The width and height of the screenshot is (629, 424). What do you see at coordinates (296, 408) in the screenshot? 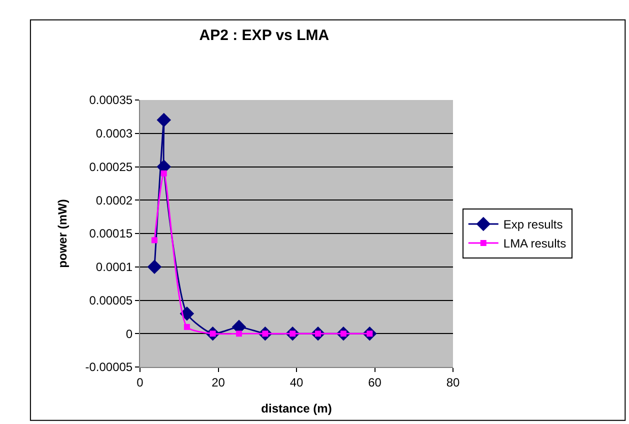
I see `x-axis-title: distance (m)` at bounding box center [296, 408].